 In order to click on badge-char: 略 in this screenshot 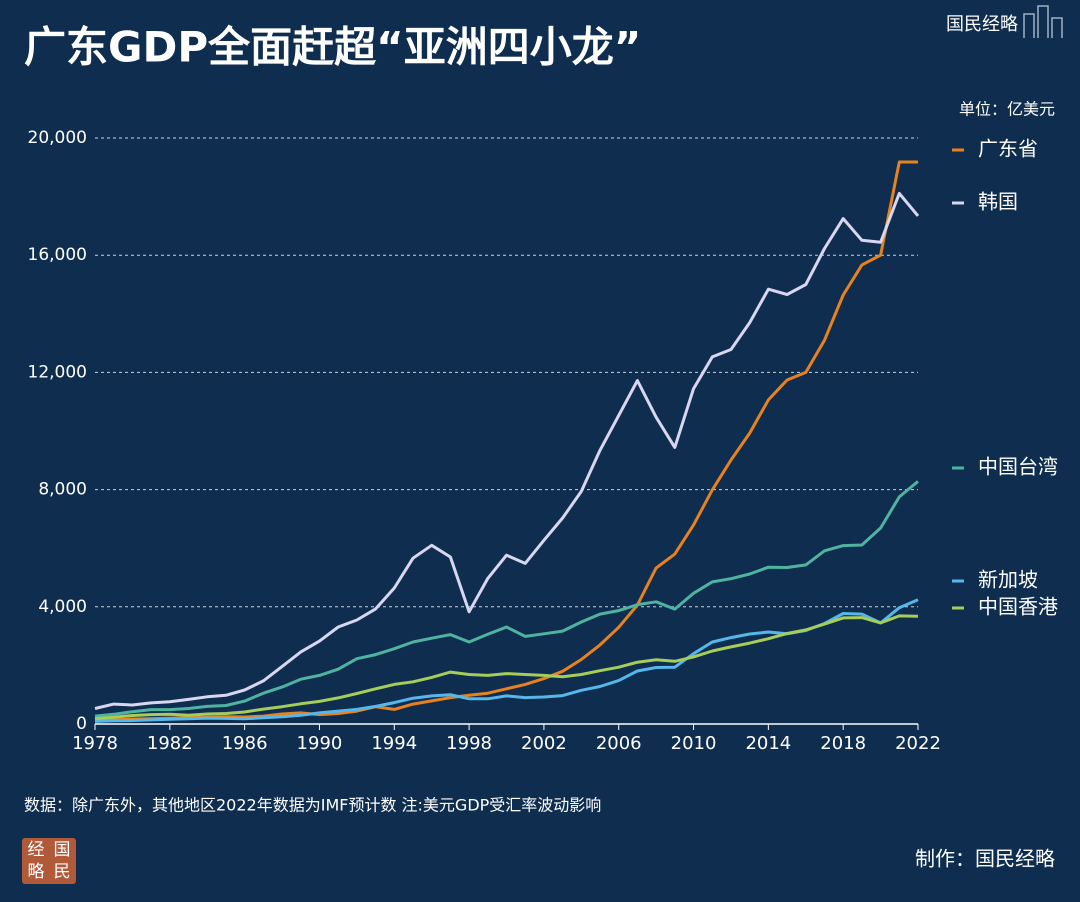, I will do `click(36, 872)`.